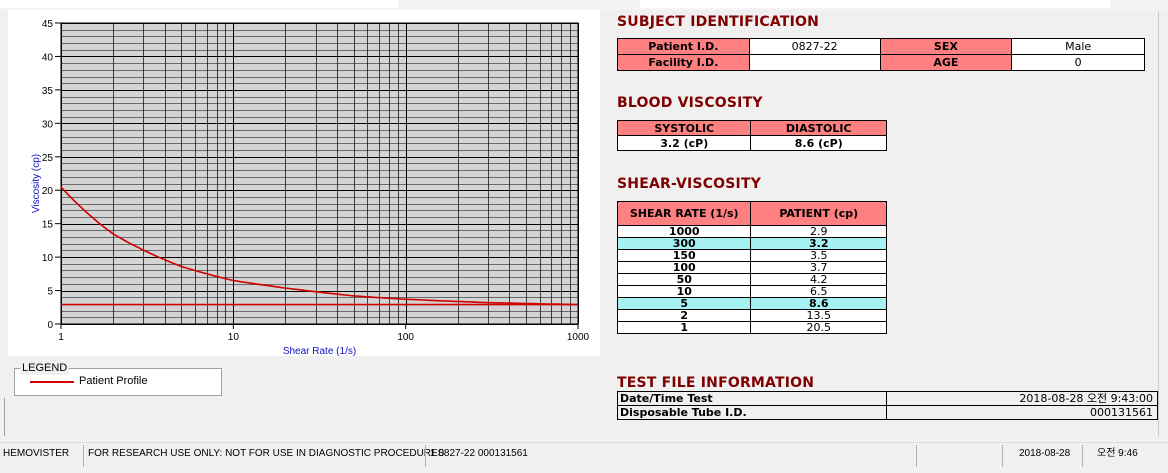 The width and height of the screenshot is (1168, 473). I want to click on status-file-info: 1 0827-22 000131561, so click(479, 453).